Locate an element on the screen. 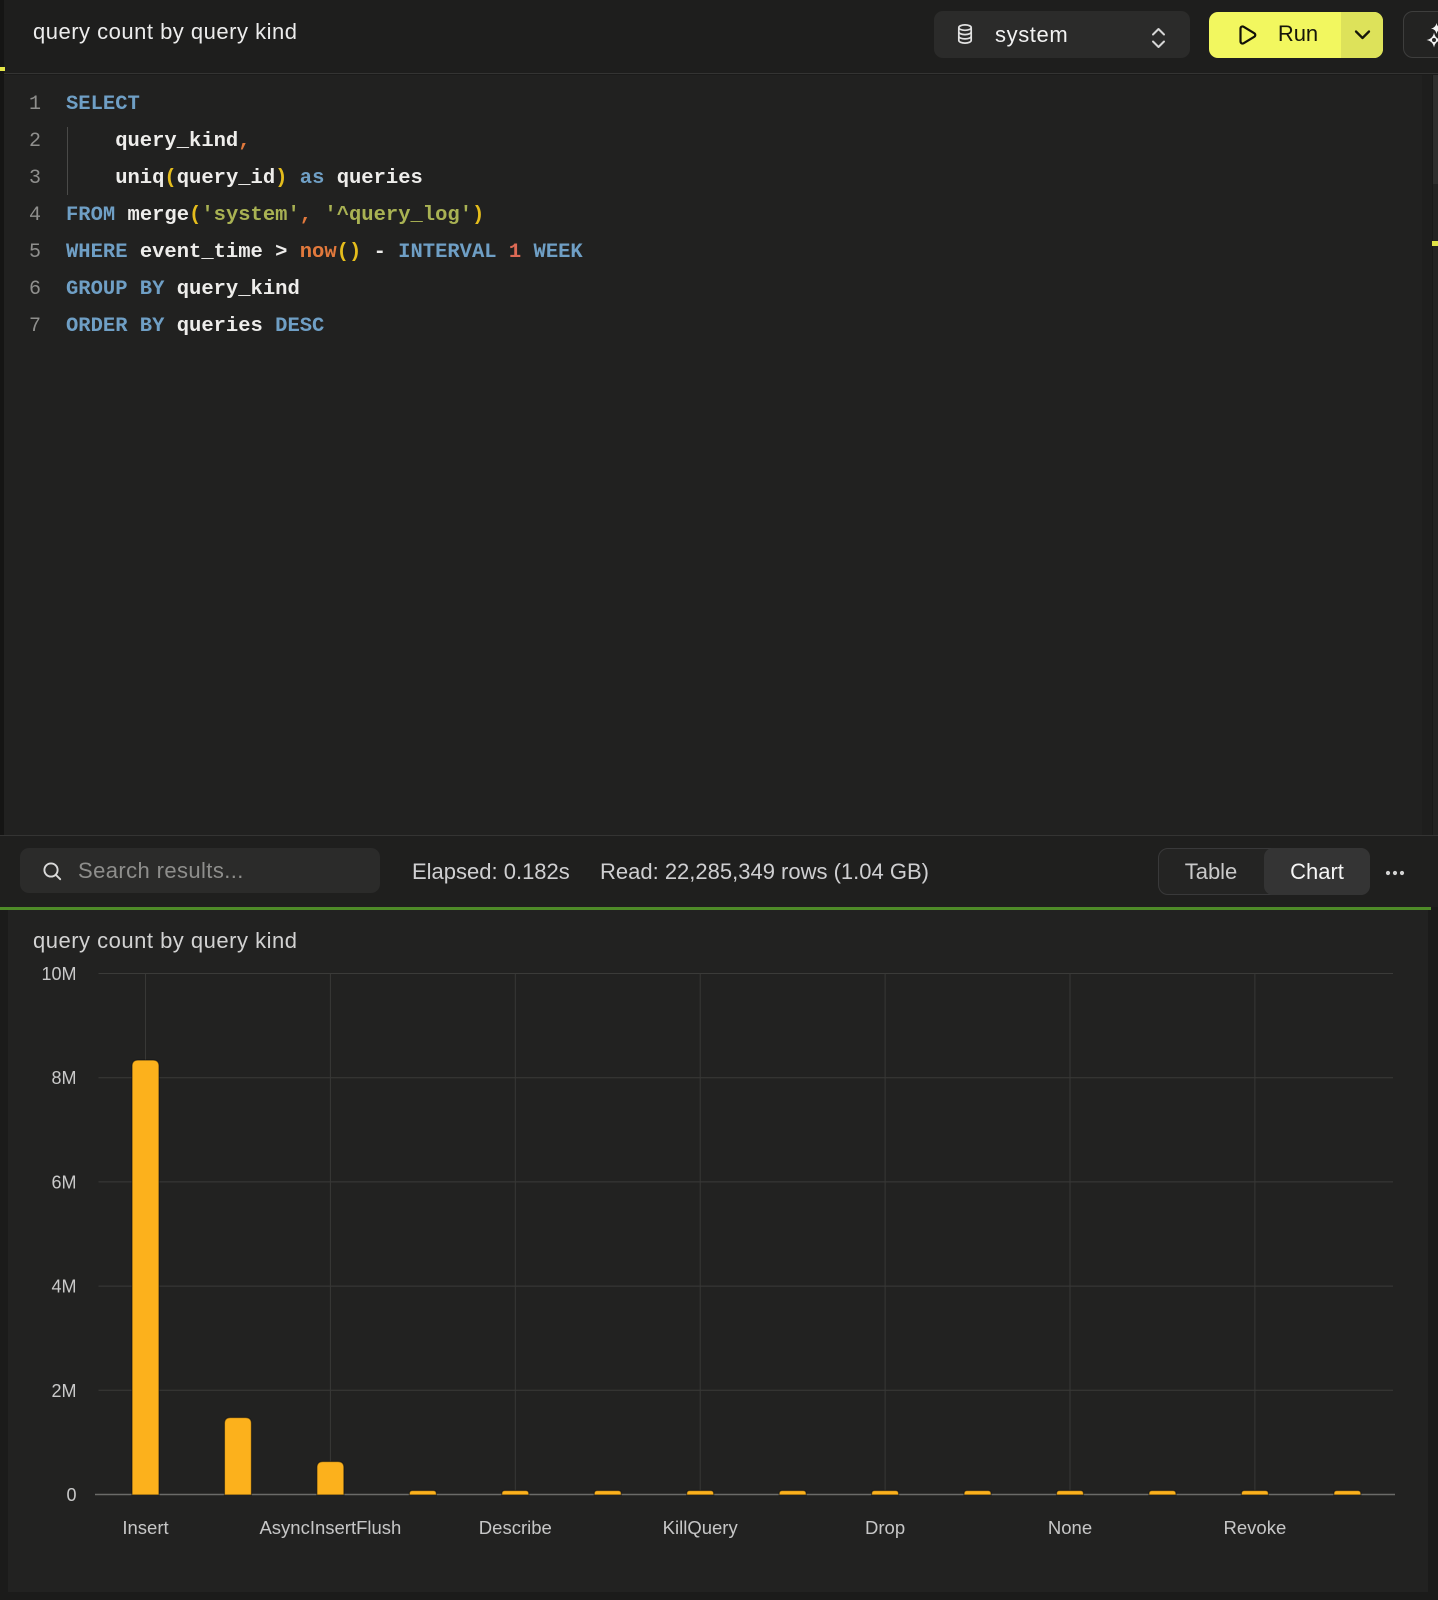 This screenshot has height=1600, width=1438. svg-text: 10M is located at coordinates (58, 974).